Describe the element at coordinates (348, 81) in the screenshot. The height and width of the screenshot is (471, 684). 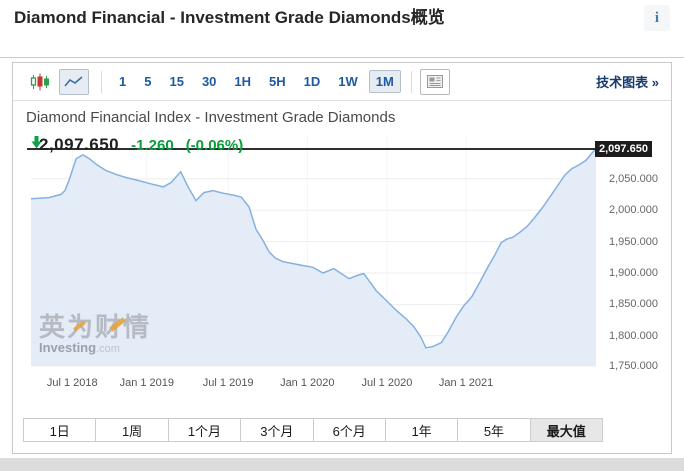
I see `interval-1w: 1W` at that location.